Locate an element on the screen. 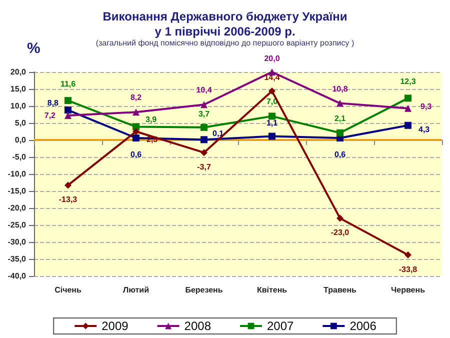 The height and width of the screenshot is (338, 450). y-tick-label: -20,0 is located at coordinates (17, 208).